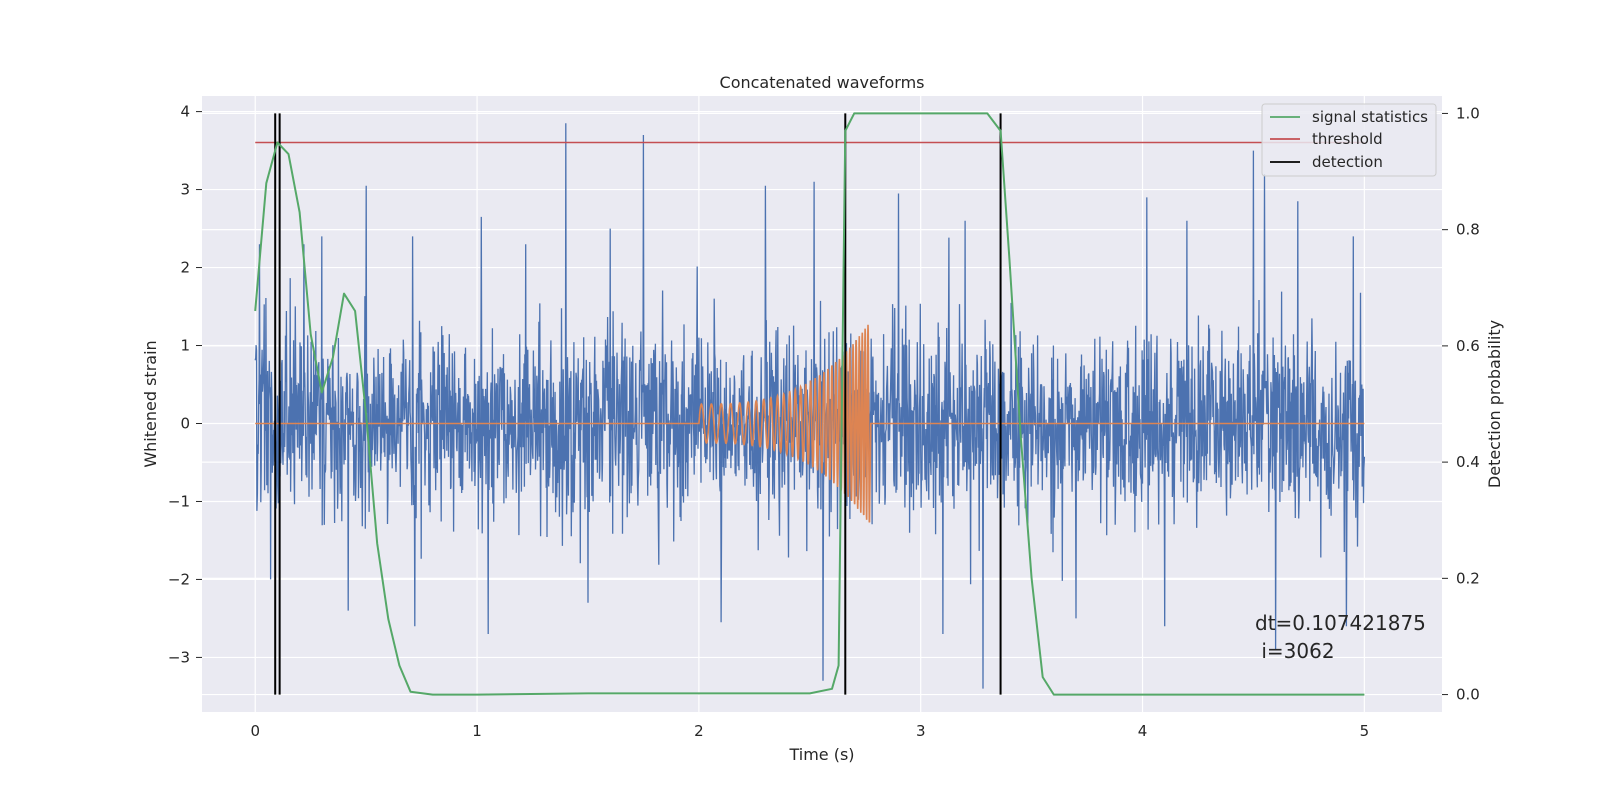 The width and height of the screenshot is (1600, 804). What do you see at coordinates (150, 403) in the screenshot?
I see `y-axis-label: Whitened strain` at bounding box center [150, 403].